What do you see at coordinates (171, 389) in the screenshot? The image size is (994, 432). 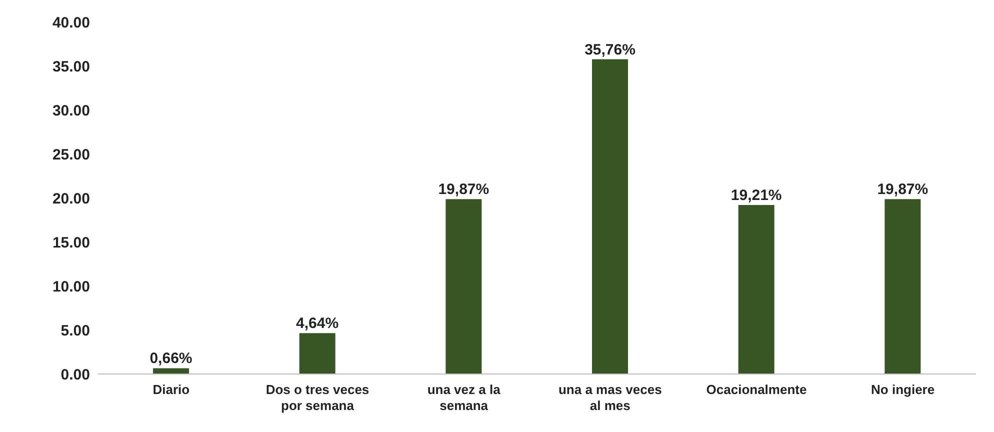 I see `x-tick-label: Diario` at bounding box center [171, 389].